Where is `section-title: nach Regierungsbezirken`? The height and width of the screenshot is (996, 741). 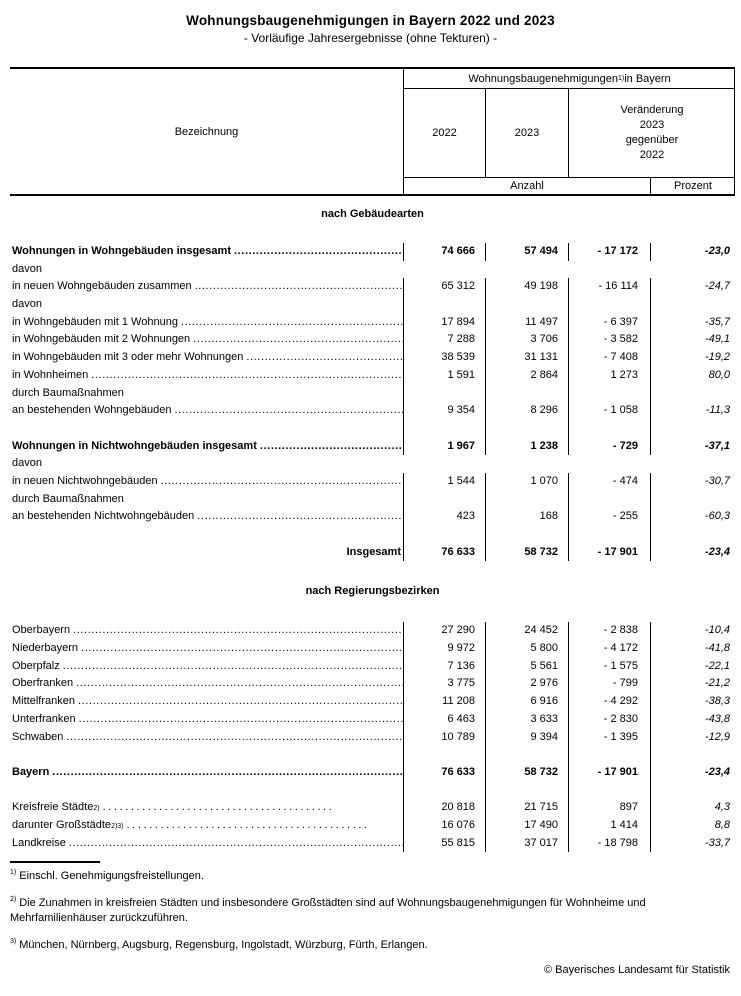 section-title: nach Regierungsbezirken is located at coordinates (372, 591).